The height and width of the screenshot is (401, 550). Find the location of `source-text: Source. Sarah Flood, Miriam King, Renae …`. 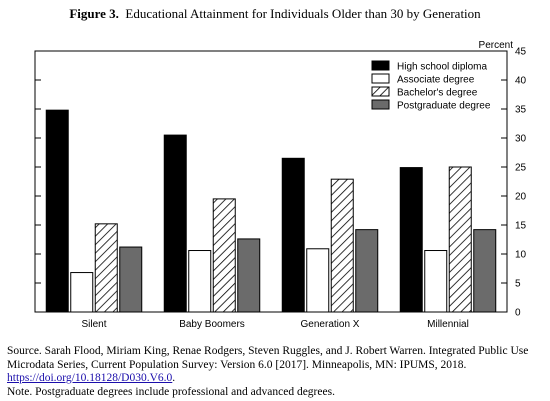

source-text: Source. Sarah Flood, Miriam King, Renae … is located at coordinates (268, 358).